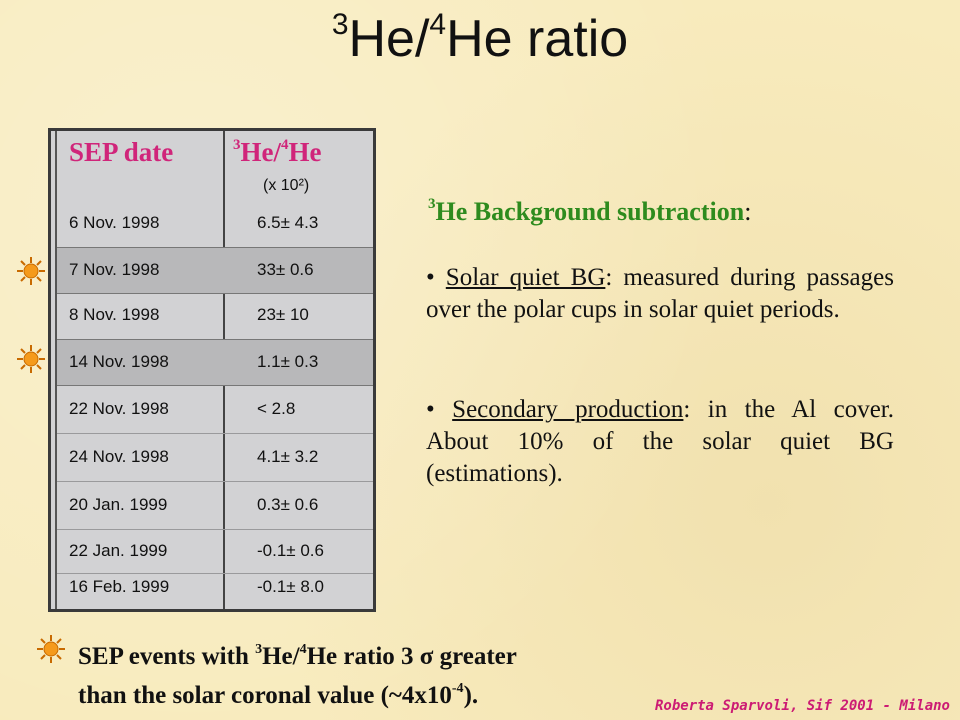  Describe the element at coordinates (276, 408) in the screenshot. I see `row-value: < 2.8` at that location.